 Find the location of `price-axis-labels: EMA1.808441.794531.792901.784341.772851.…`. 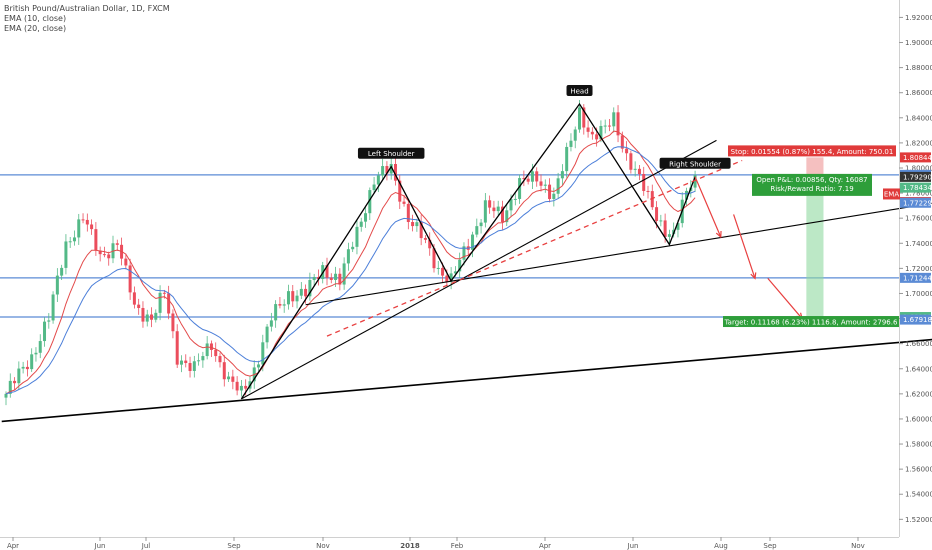

price-axis-labels: EMA1.808441.794531.792901.784341.772851.… is located at coordinates (907, 238).